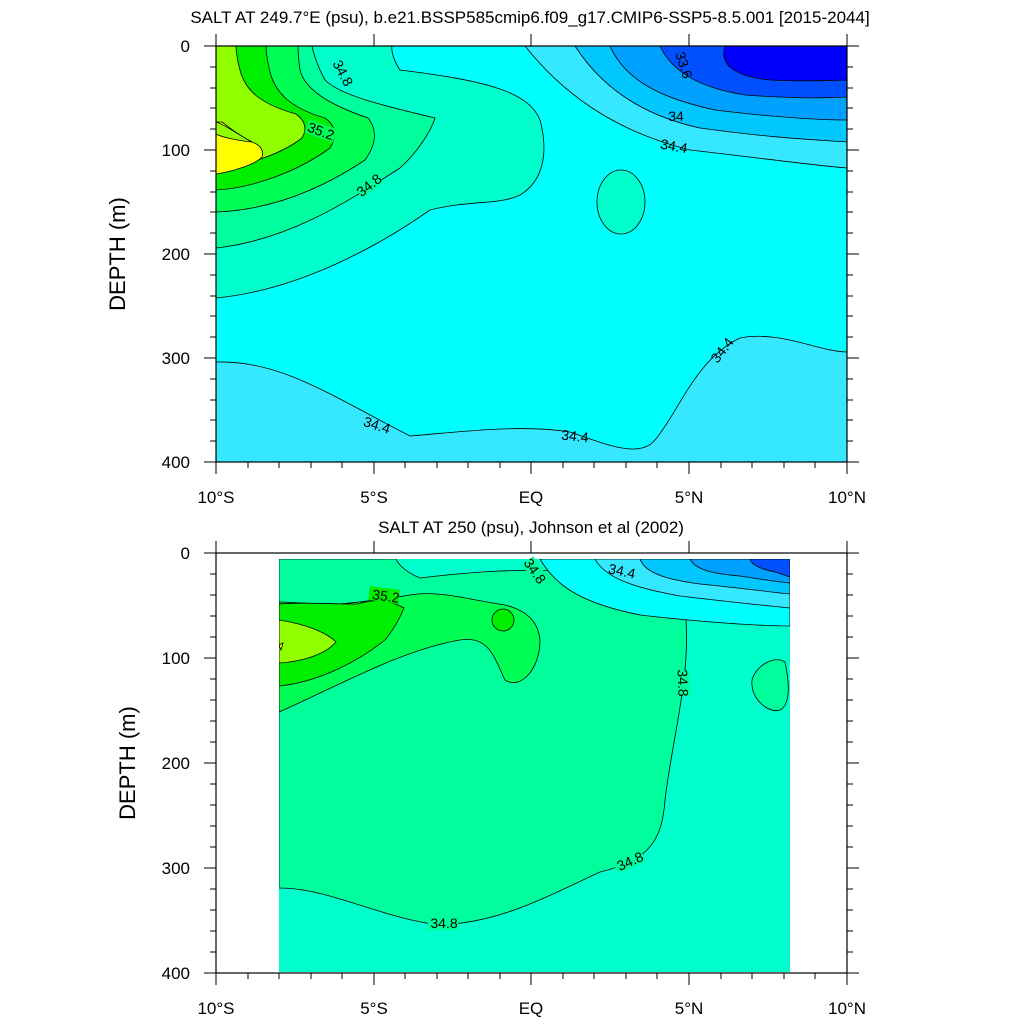  I want to click on bottom-y-axis-label: DEPTH (m), so click(127, 763).